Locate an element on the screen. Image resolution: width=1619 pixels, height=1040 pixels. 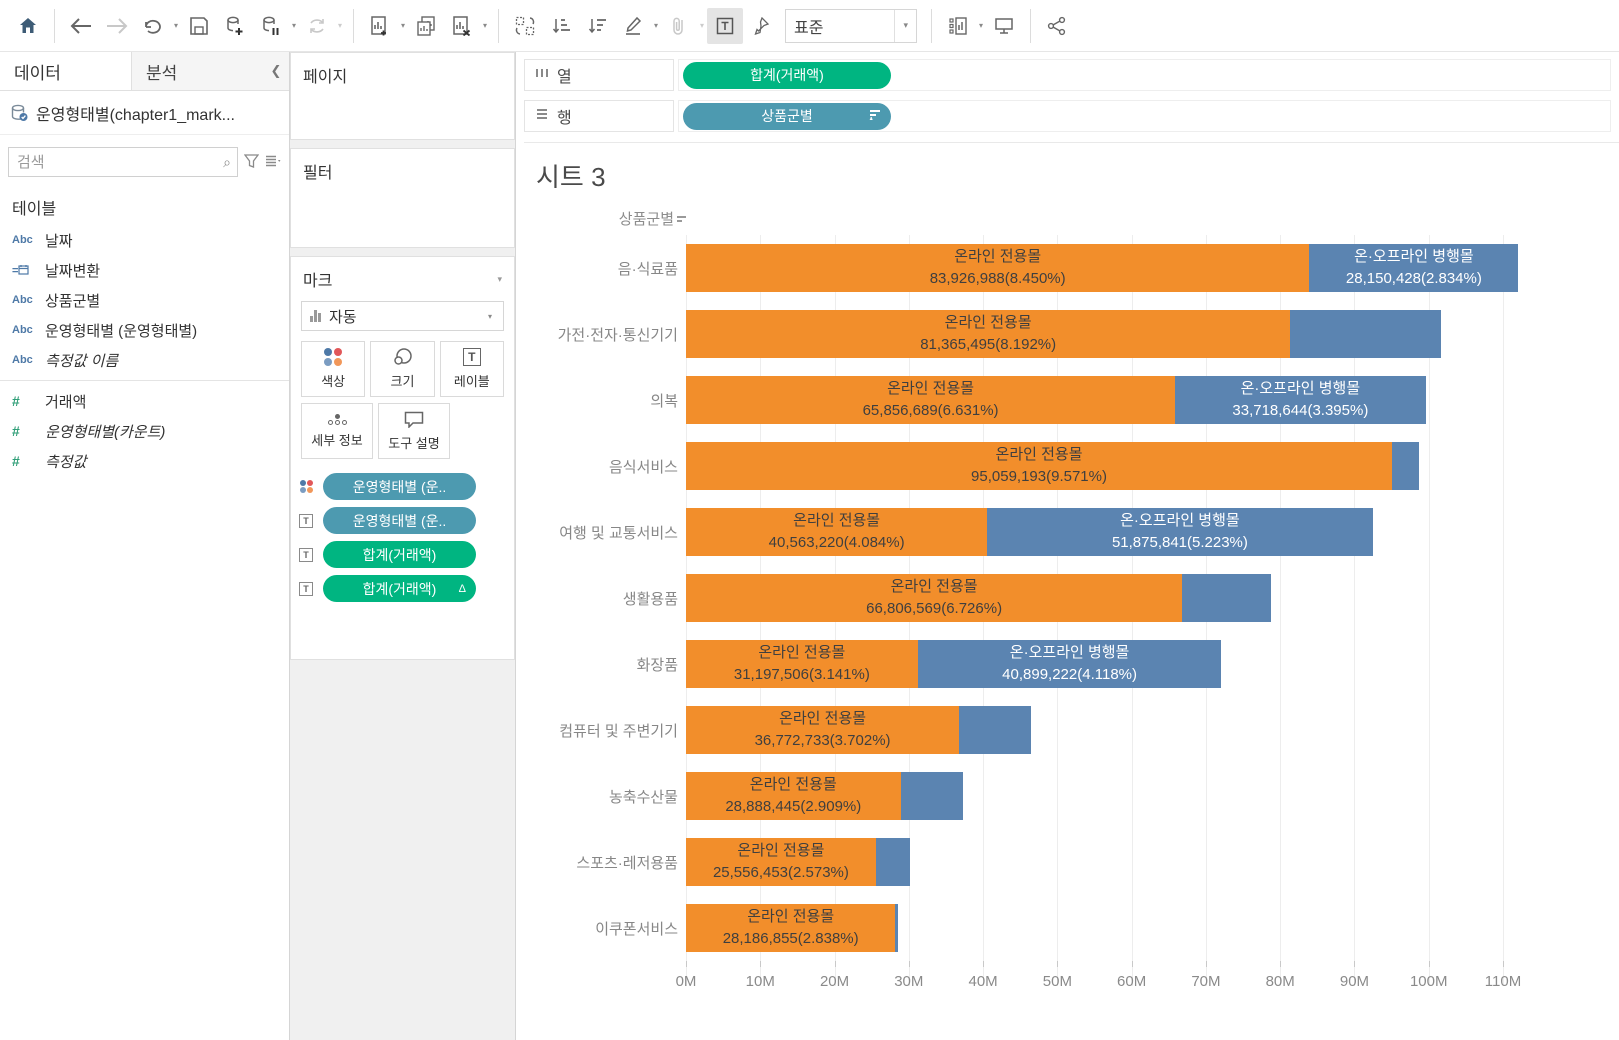
fix-axes-icon is located at coordinates (761, 26).